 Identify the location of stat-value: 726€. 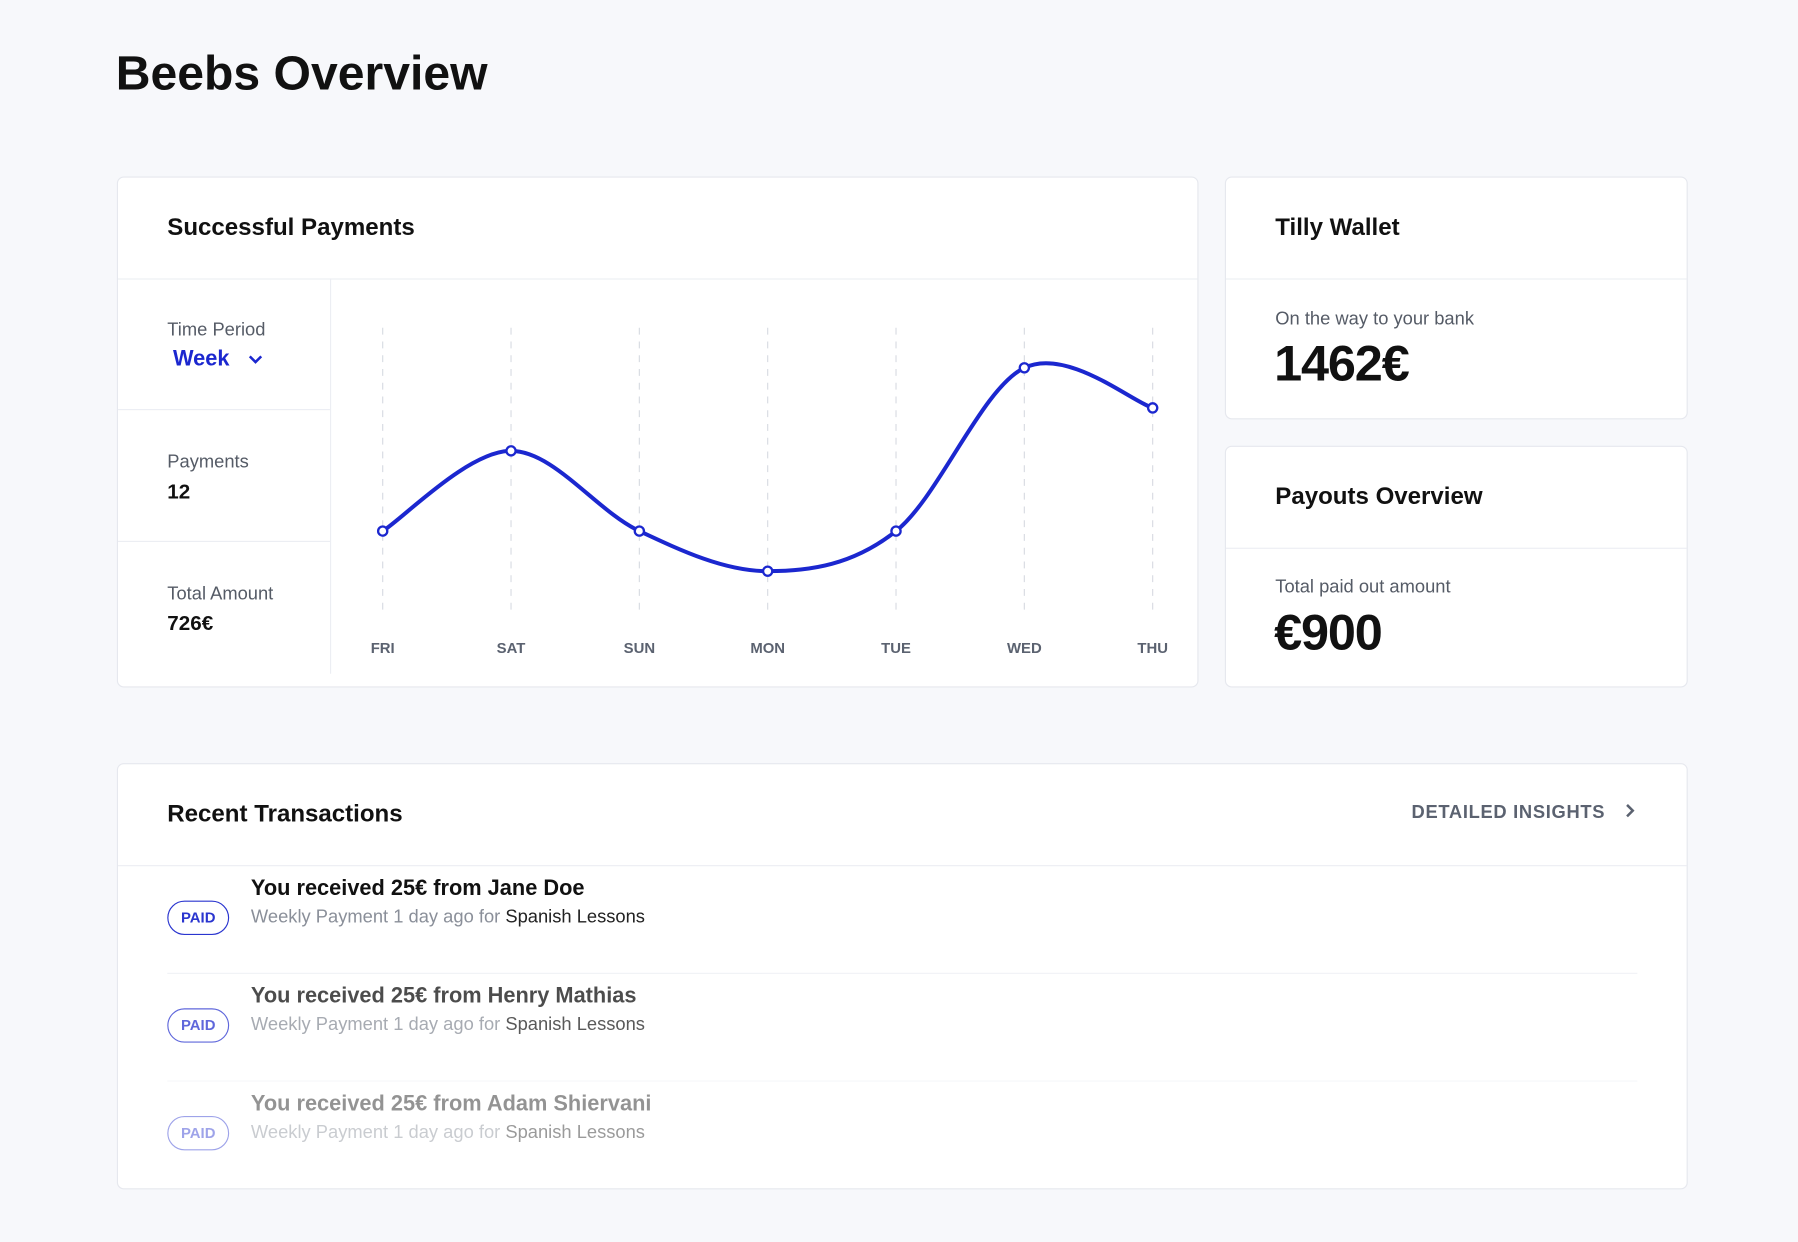
(190, 623).